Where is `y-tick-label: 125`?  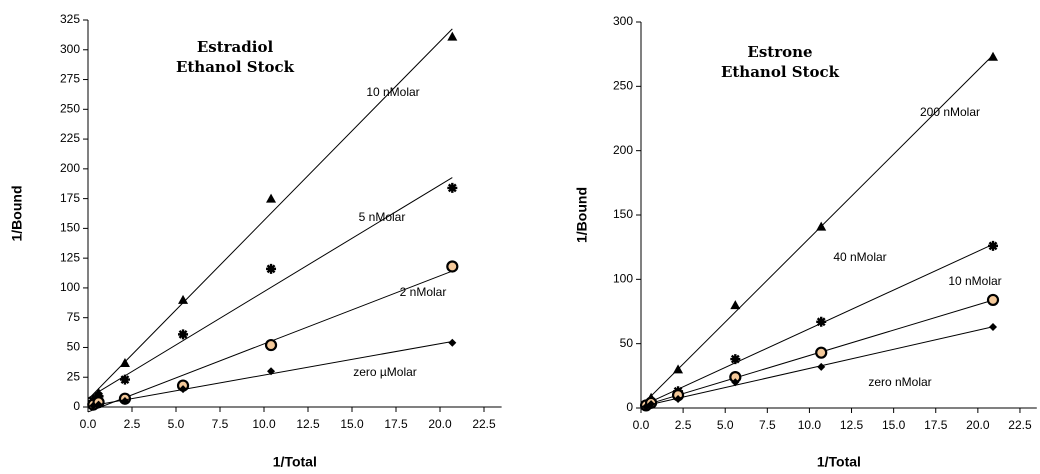 y-tick-label: 125 is located at coordinates (70, 257).